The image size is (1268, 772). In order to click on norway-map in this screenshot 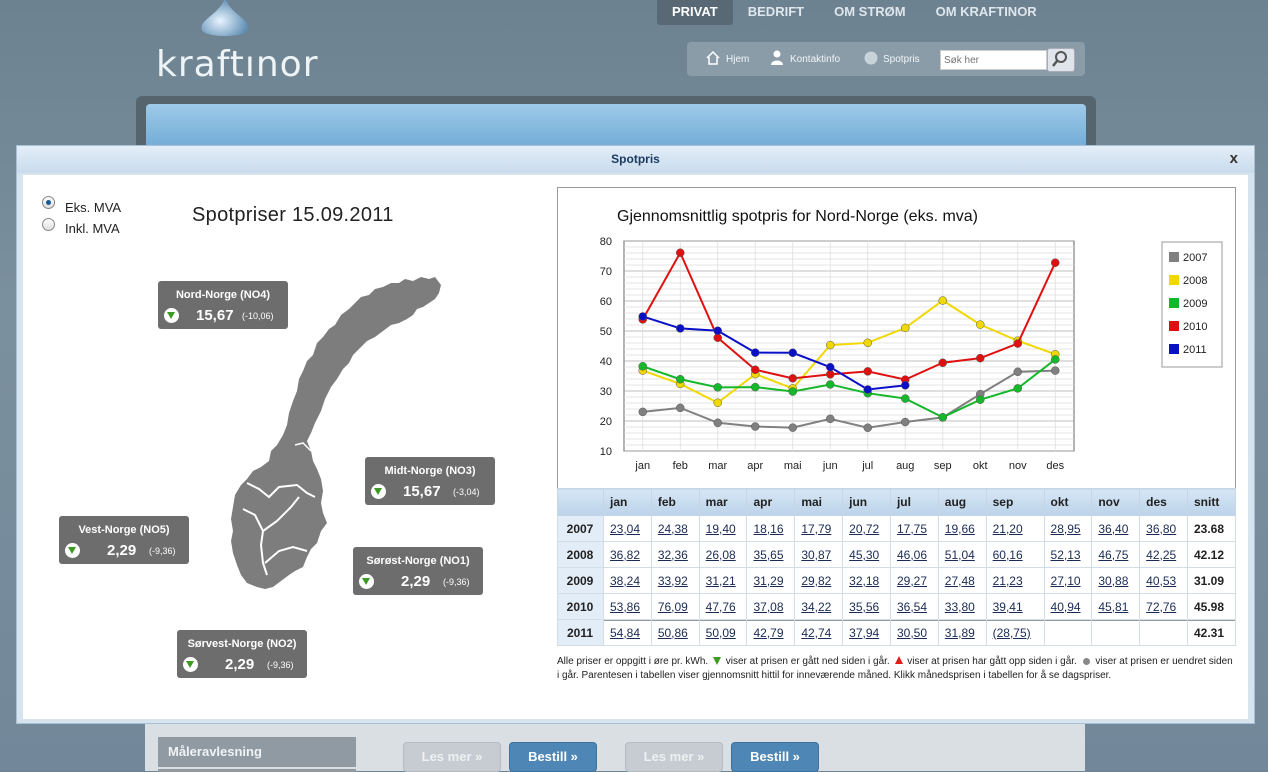, I will do `click(323, 445)`.